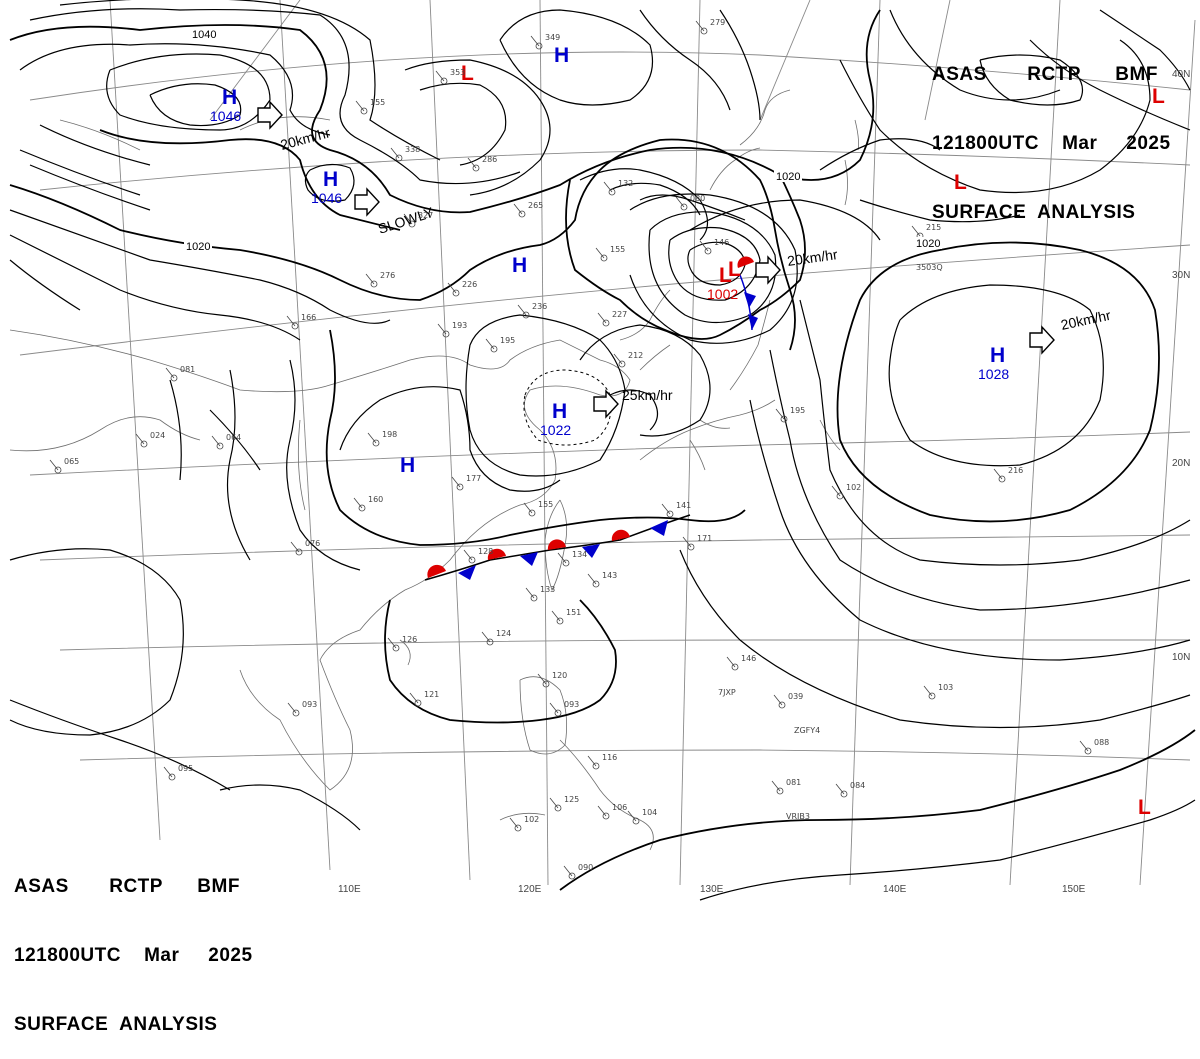 This screenshot has height=1059, width=1200. I want to click on station-value: 090, so click(585, 867).